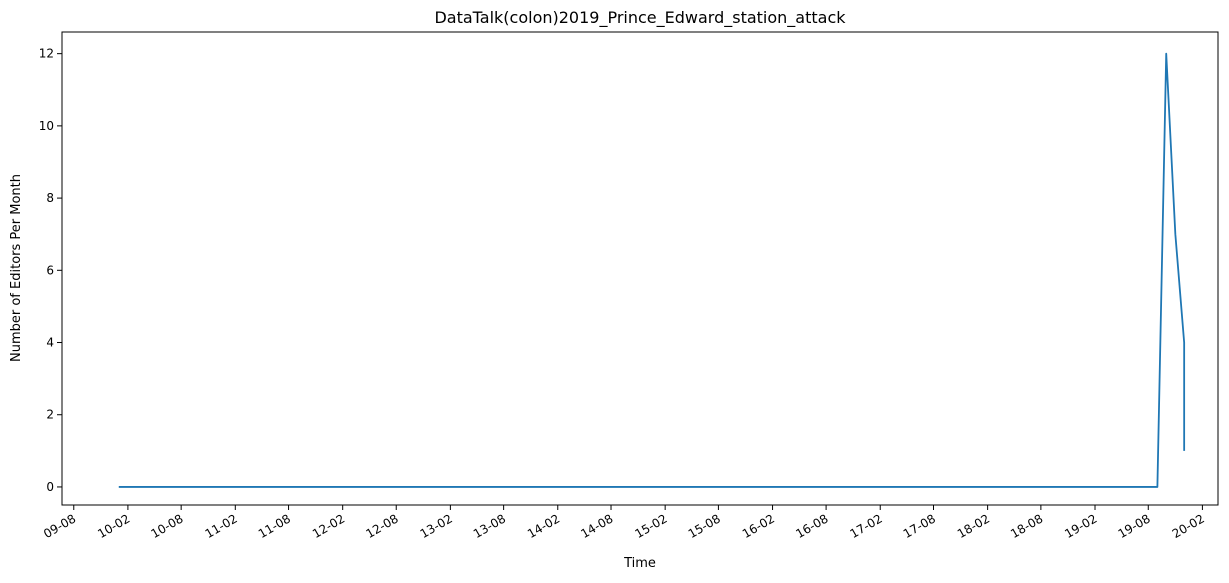 This screenshot has height=583, width=1229. What do you see at coordinates (16, 268) in the screenshot?
I see `y-axis-label: Number of Editors Per Month` at bounding box center [16, 268].